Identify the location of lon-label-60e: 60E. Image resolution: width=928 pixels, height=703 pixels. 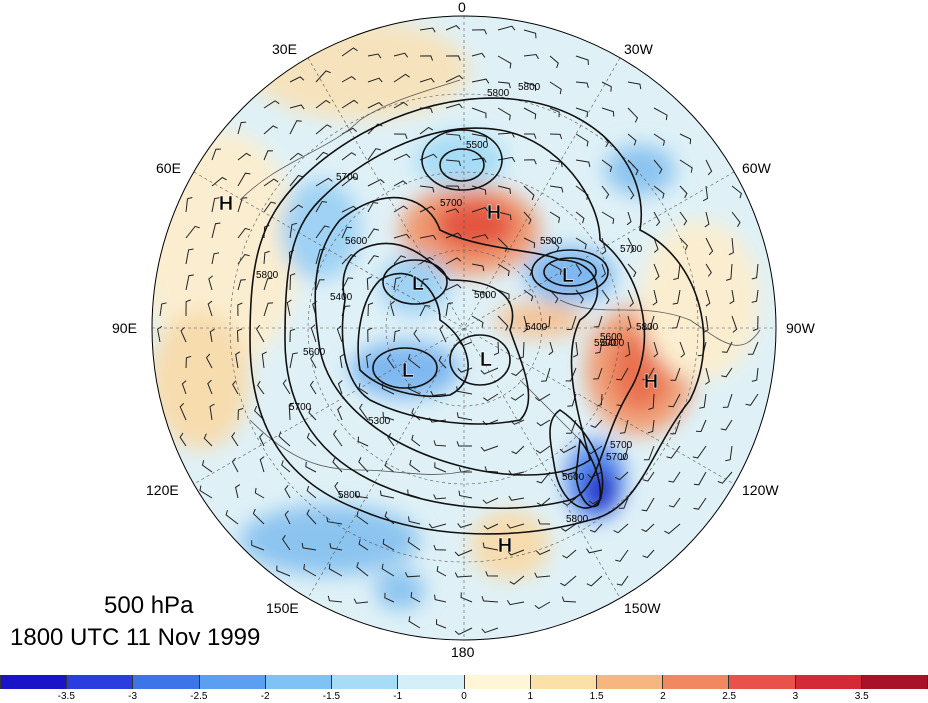
(168, 168).